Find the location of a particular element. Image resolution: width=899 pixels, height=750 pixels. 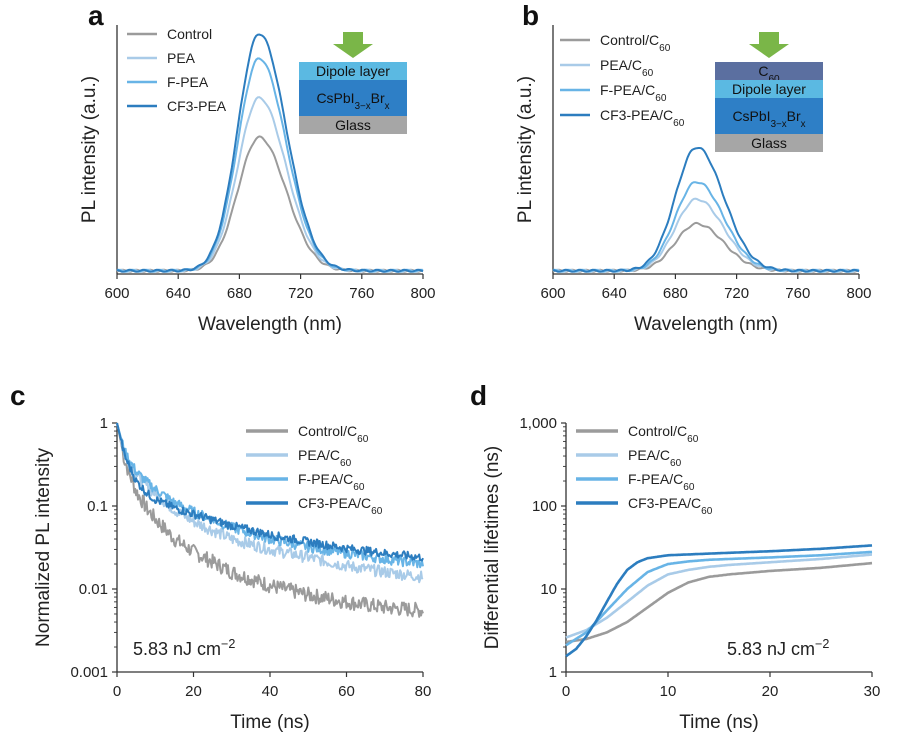

legend-label: Control is located at coordinates (189, 34).